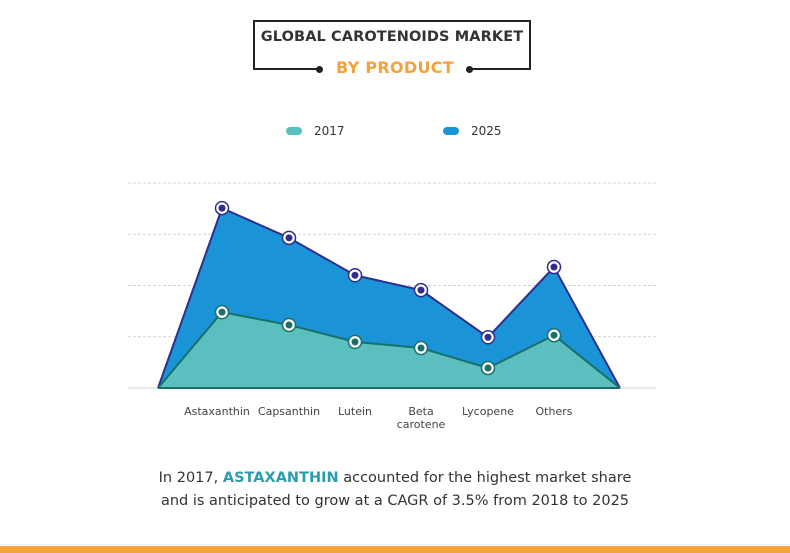 The height and width of the screenshot is (553, 790). I want to click on chart-subtitle: BY PRODUCT, so click(395, 67).